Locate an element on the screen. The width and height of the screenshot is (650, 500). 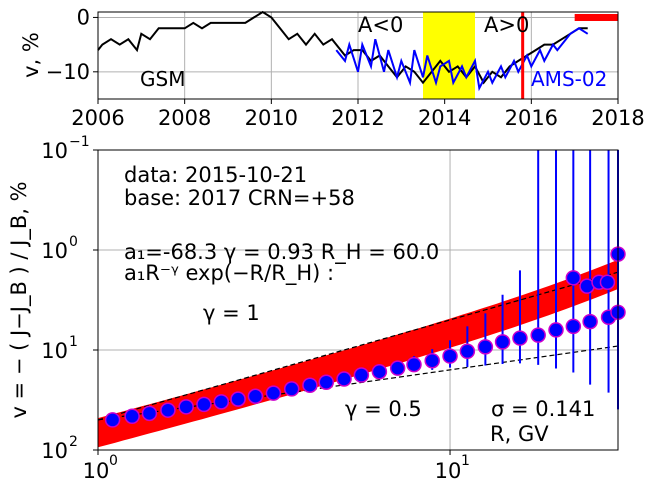
top-x-tick-label-4: 2014 is located at coordinates (444, 118).